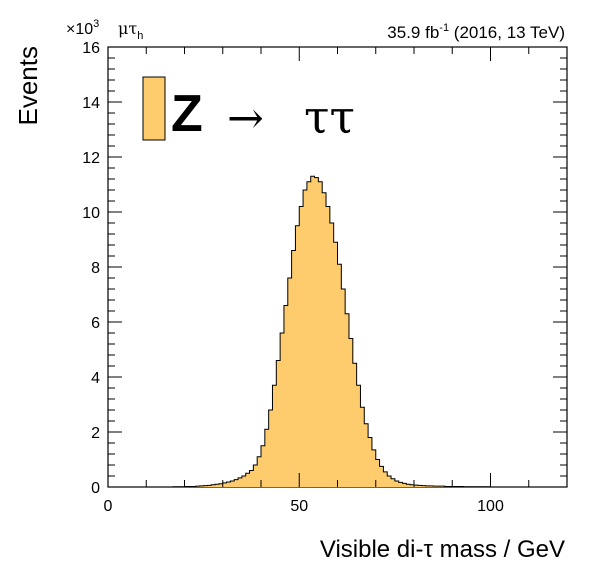 The width and height of the screenshot is (596, 572). Describe the element at coordinates (245, 118) in the screenshot. I see `legend-arrow: →` at that location.